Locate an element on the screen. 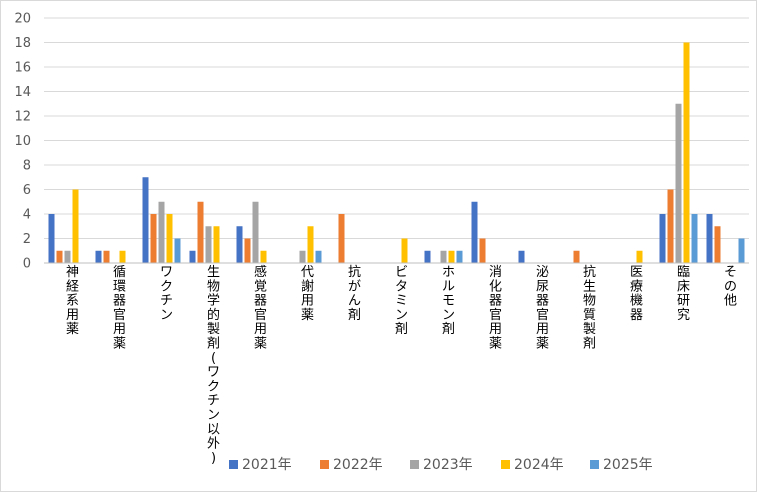  legend-item: 2022年 is located at coordinates (351, 465).